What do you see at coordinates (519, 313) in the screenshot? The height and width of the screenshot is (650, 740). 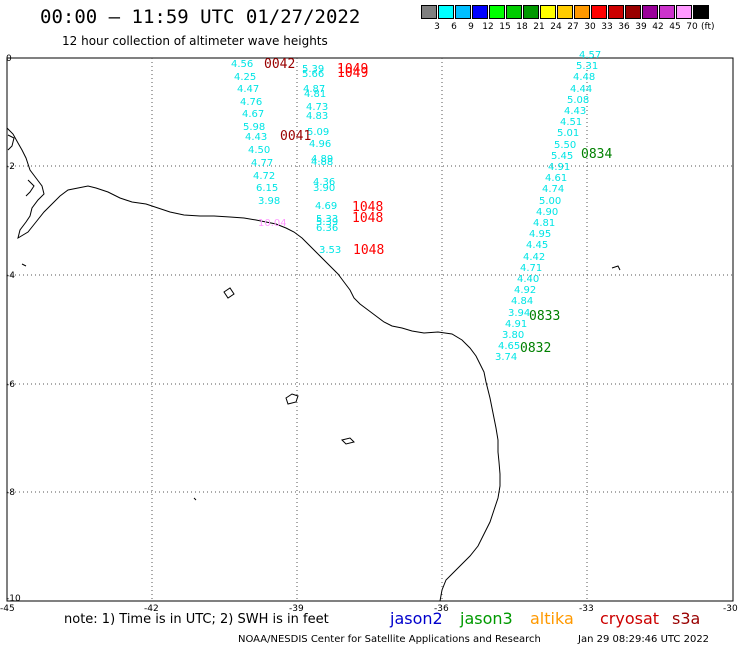 I see `wave-height-value: 3.94` at bounding box center [519, 313].